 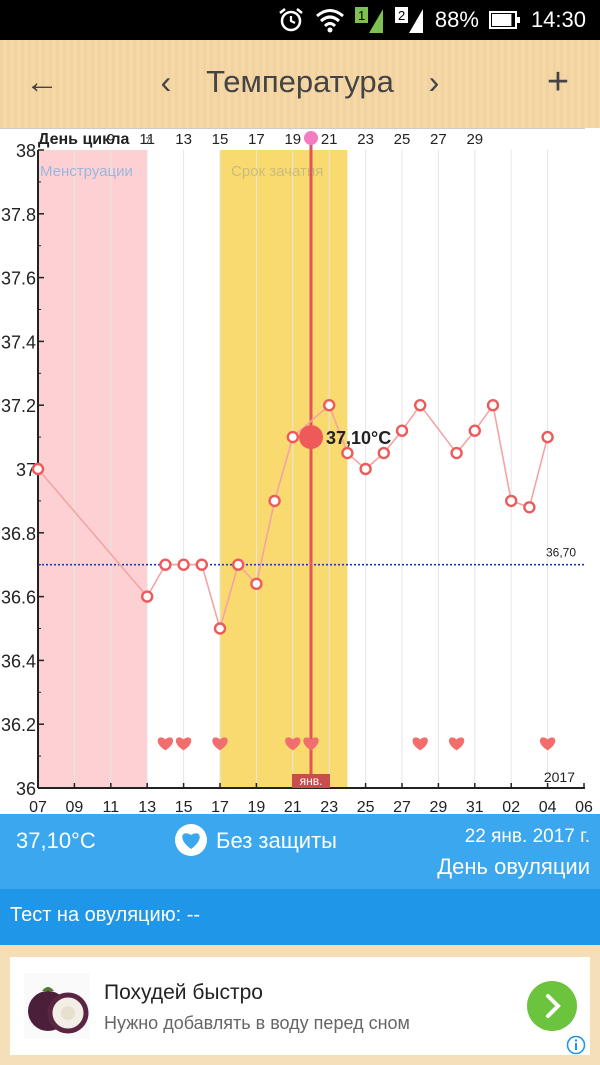 I want to click on ovulation-test-bar: Тест на овуляцию: --, so click(x=300, y=917).